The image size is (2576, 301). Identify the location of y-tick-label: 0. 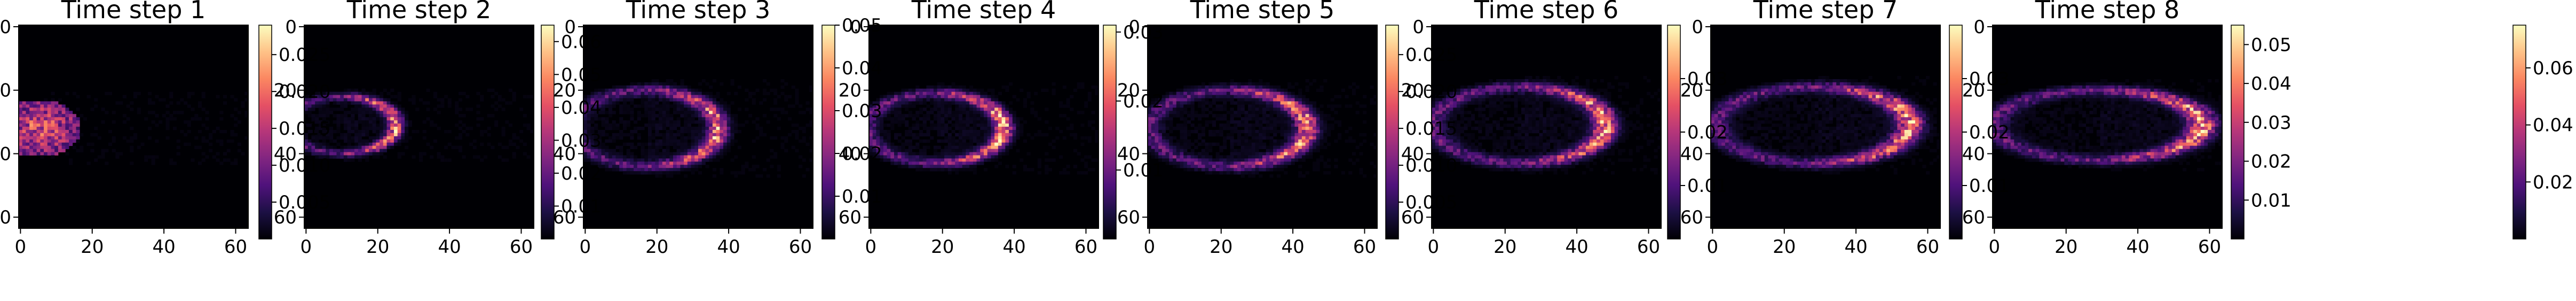
(1134, 27).